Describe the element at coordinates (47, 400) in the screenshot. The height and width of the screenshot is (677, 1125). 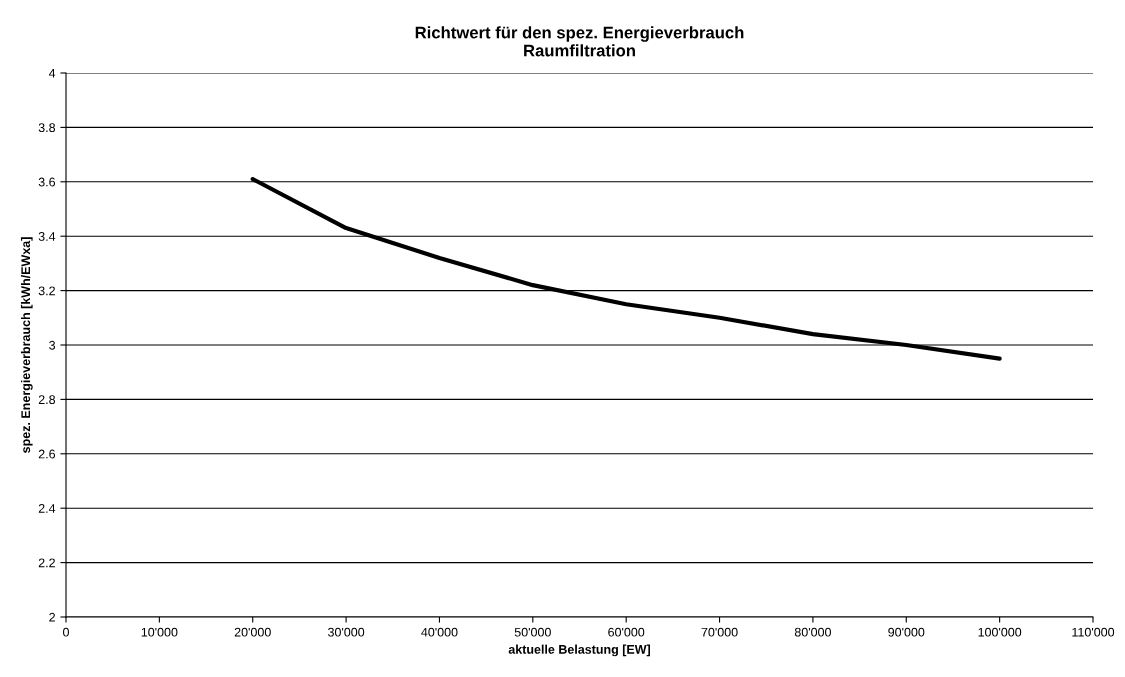
I see `y-tick-label: 2.8` at that location.